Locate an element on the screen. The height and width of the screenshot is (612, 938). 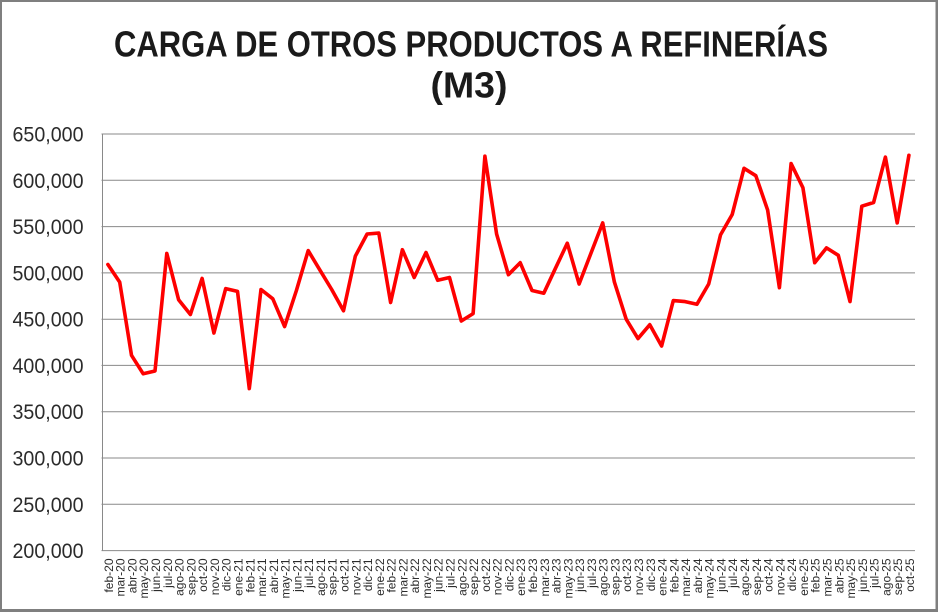
svg-text: mar-24 is located at coordinates (686, 577).